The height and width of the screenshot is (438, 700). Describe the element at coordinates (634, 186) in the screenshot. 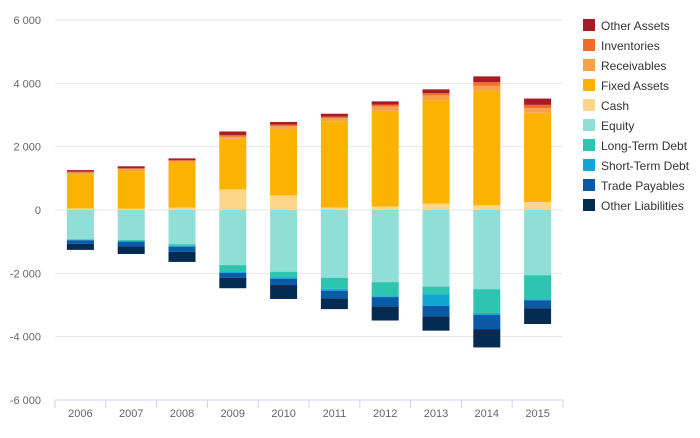

I see `legend-item: Trade Payables` at that location.